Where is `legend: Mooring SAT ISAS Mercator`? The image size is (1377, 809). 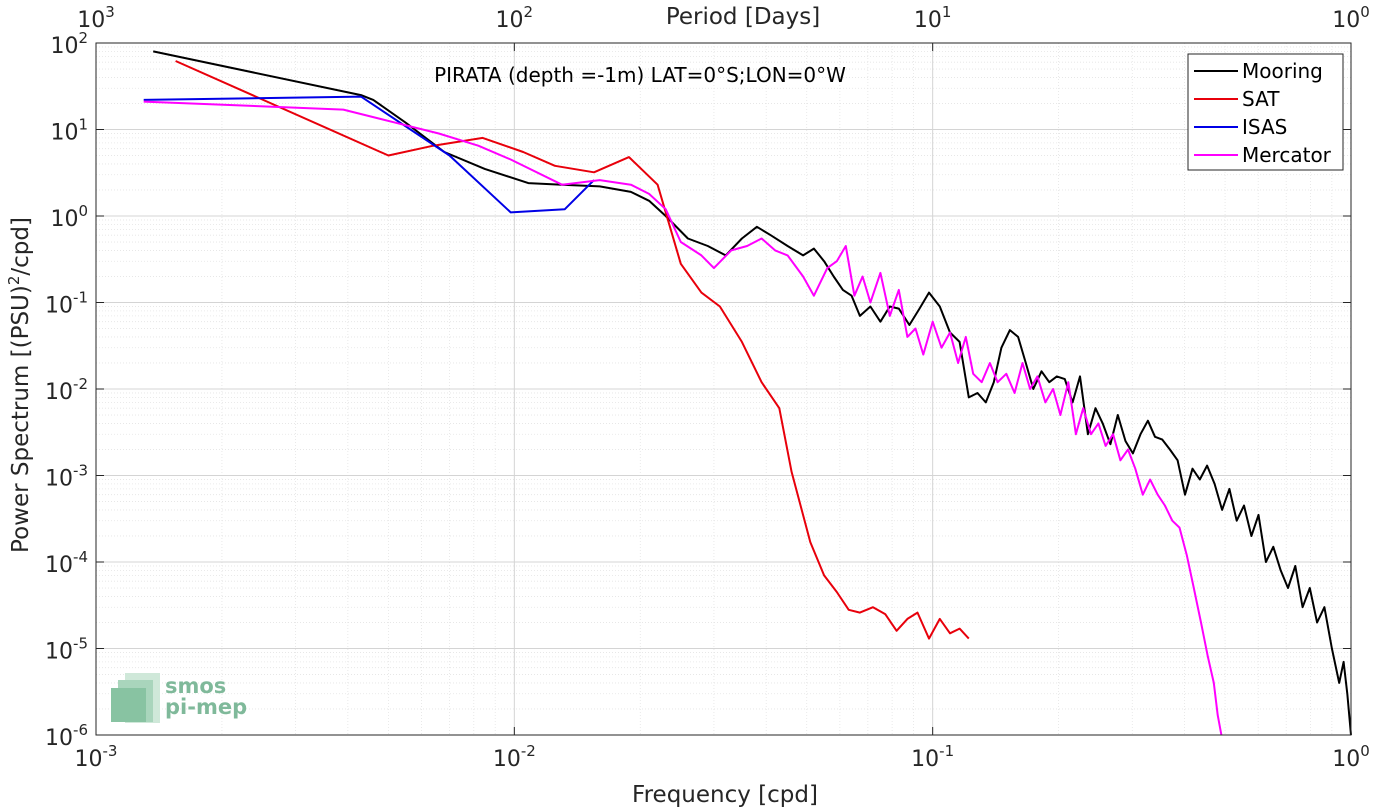
legend: Mooring SAT ISAS Mercator is located at coordinates (1265, 112).